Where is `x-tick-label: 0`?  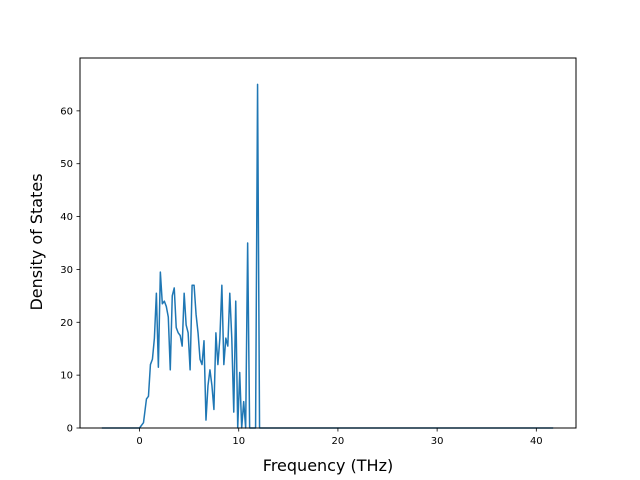 x-tick-label: 0 is located at coordinates (139, 441).